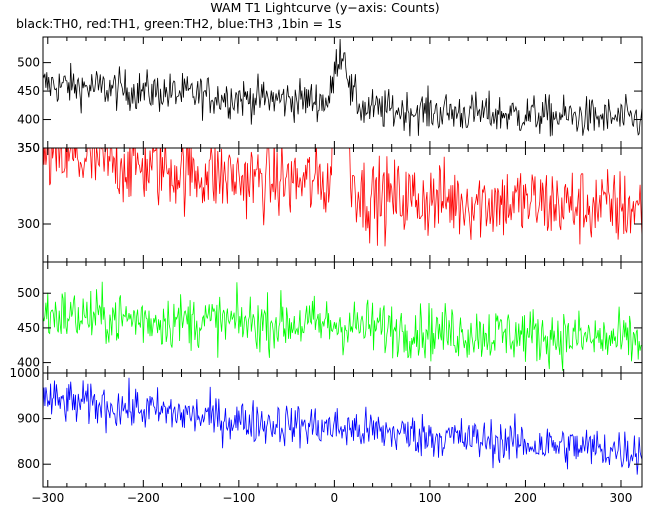 The image size is (650, 505). What do you see at coordinates (525, 498) in the screenshot?
I see `x-tick-label: 200` at bounding box center [525, 498].